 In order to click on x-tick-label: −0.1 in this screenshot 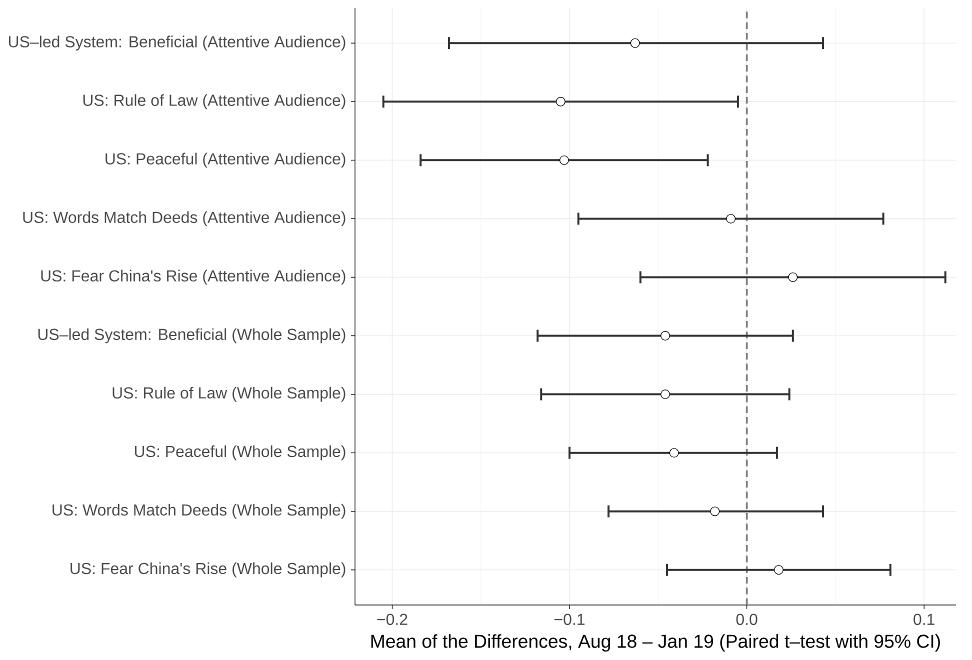, I will do `click(569, 620)`.